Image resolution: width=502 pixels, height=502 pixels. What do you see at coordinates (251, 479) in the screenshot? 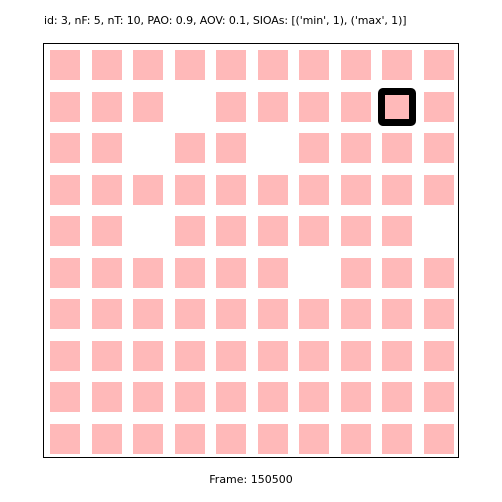
I see `frame-counter: Frame: 150500` at bounding box center [251, 479].